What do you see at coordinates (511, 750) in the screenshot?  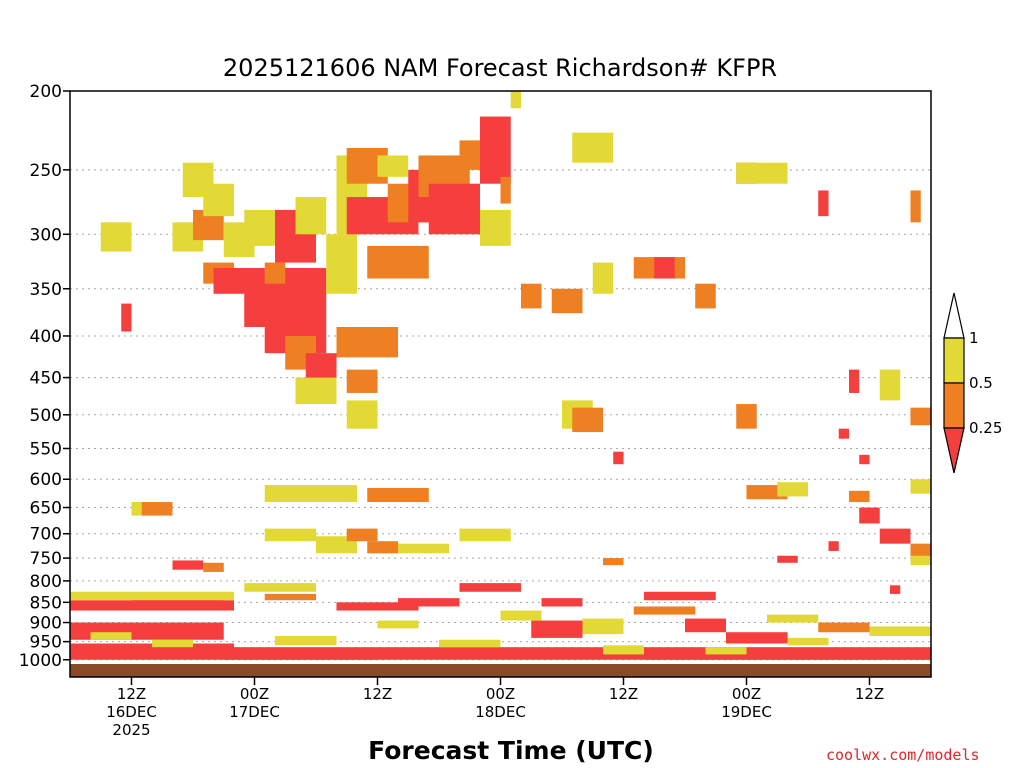 I see `x-axis-label: Forecast Time (UTC)` at bounding box center [511, 750].